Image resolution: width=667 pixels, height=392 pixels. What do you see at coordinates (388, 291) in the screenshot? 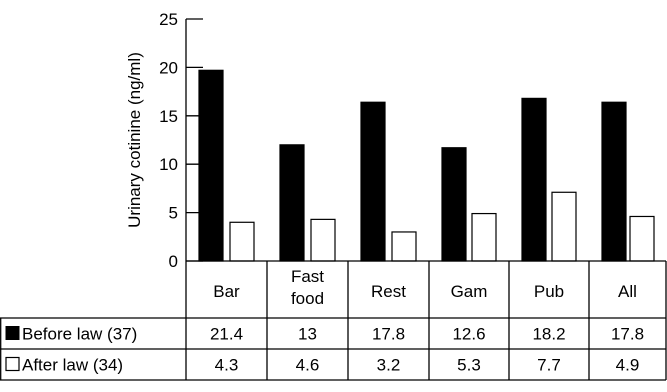
I see `category-label: Rest` at bounding box center [388, 291].